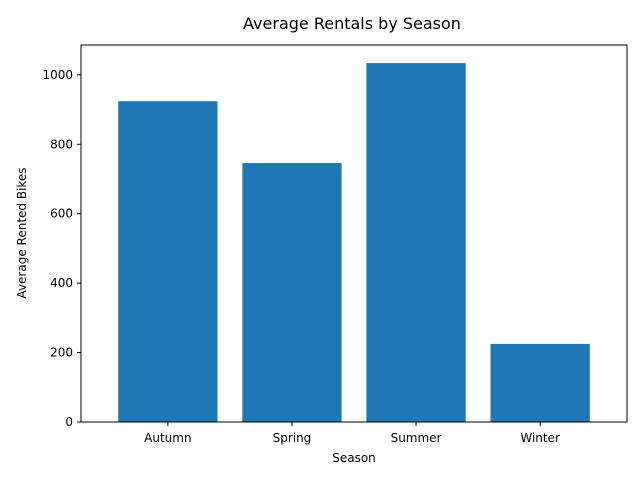  I want to click on x-axis-label: Season, so click(354, 458).